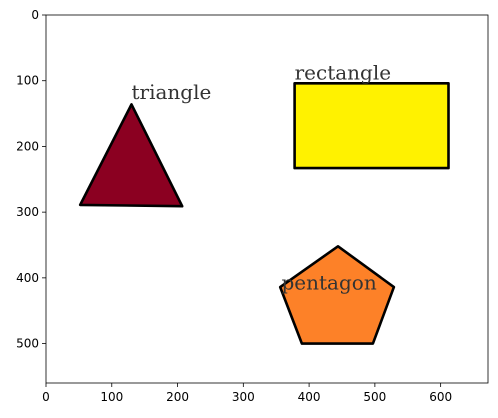  What do you see at coordinates (35, 15) in the screenshot?
I see `y-tick-label: 0` at bounding box center [35, 15].